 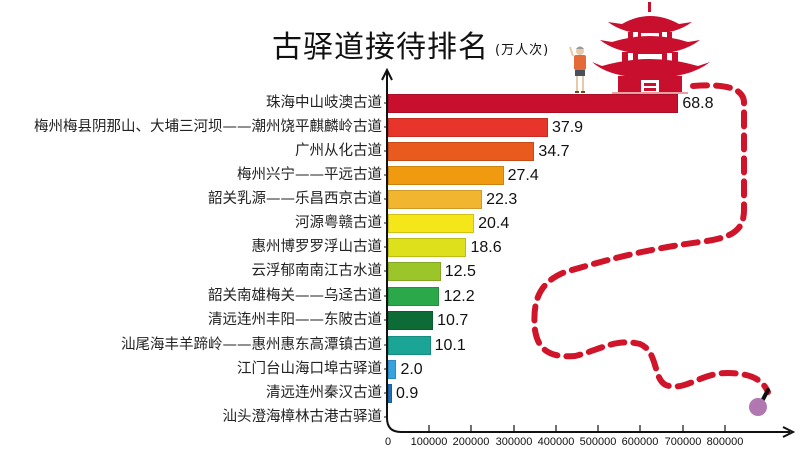 I want to click on chart-title: 古驿道接待排名 (万人次), so click(x=410, y=44).